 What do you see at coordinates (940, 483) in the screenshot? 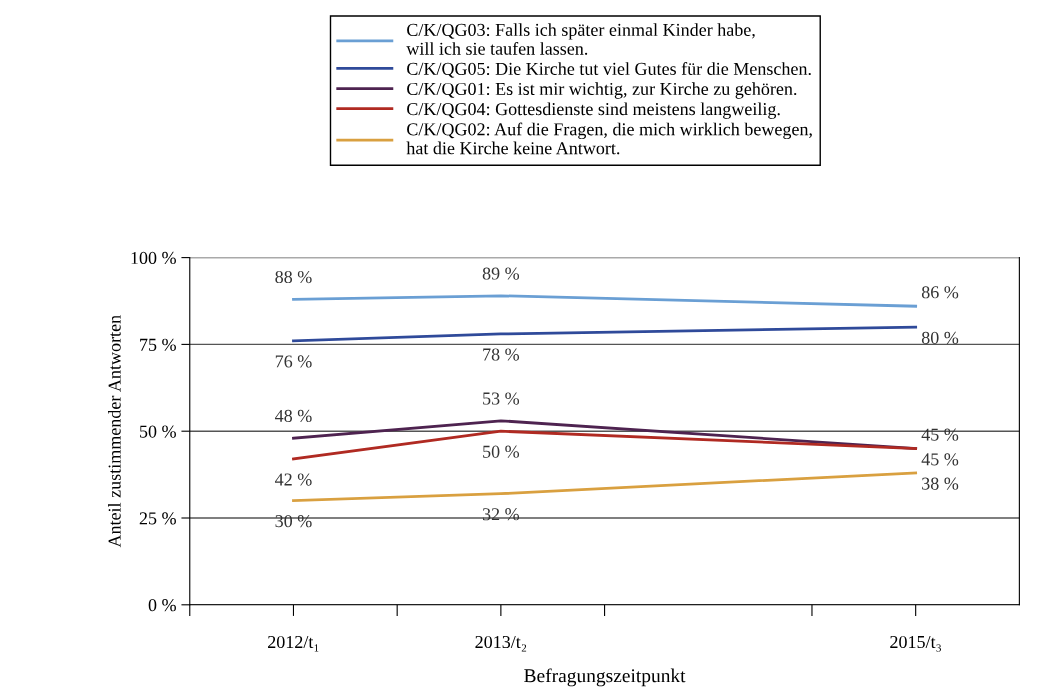
I see `data-label: 38 %` at bounding box center [940, 483].